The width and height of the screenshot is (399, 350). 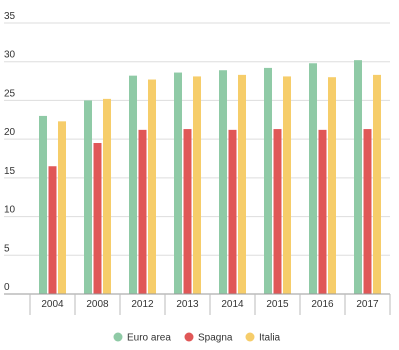 What do you see at coordinates (10, 132) in the screenshot?
I see `y-tick-label: 20` at bounding box center [10, 132].